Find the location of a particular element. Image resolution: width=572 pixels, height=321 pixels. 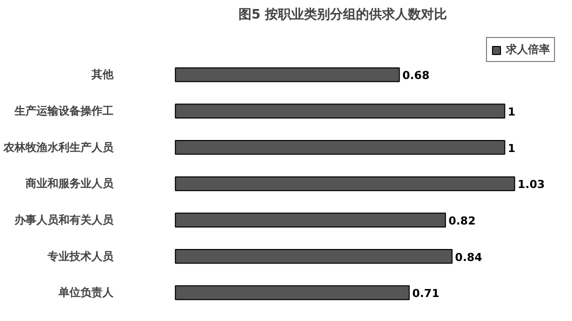

data-label: 0.82 is located at coordinates (462, 221).